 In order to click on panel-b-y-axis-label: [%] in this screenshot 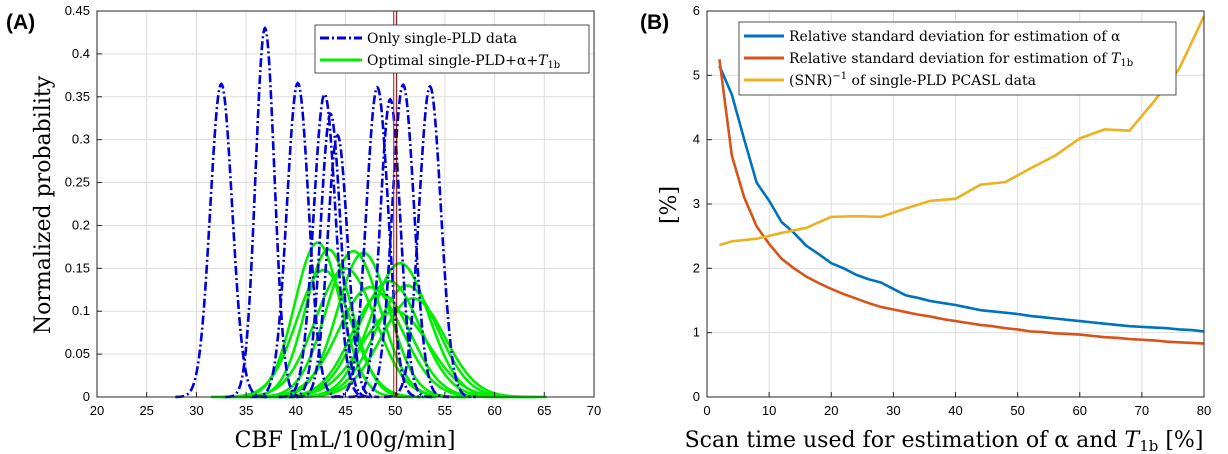, I will do `click(669, 205)`.